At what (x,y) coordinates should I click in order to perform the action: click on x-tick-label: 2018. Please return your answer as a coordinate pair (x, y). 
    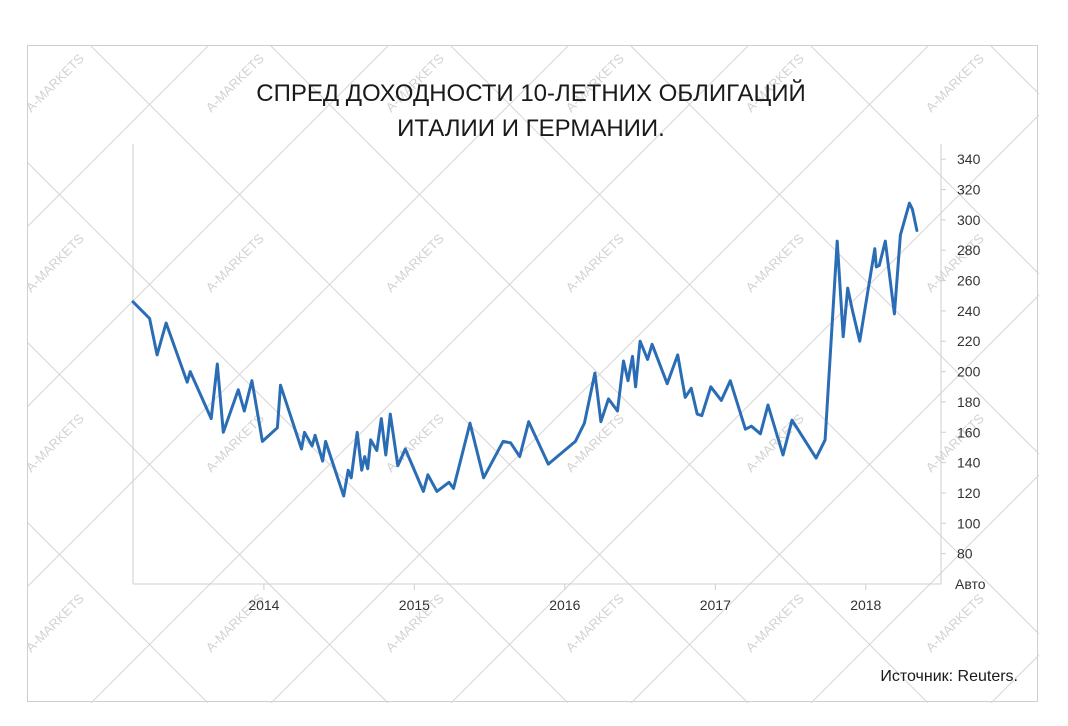
    Looking at the image, I should click on (865, 605).